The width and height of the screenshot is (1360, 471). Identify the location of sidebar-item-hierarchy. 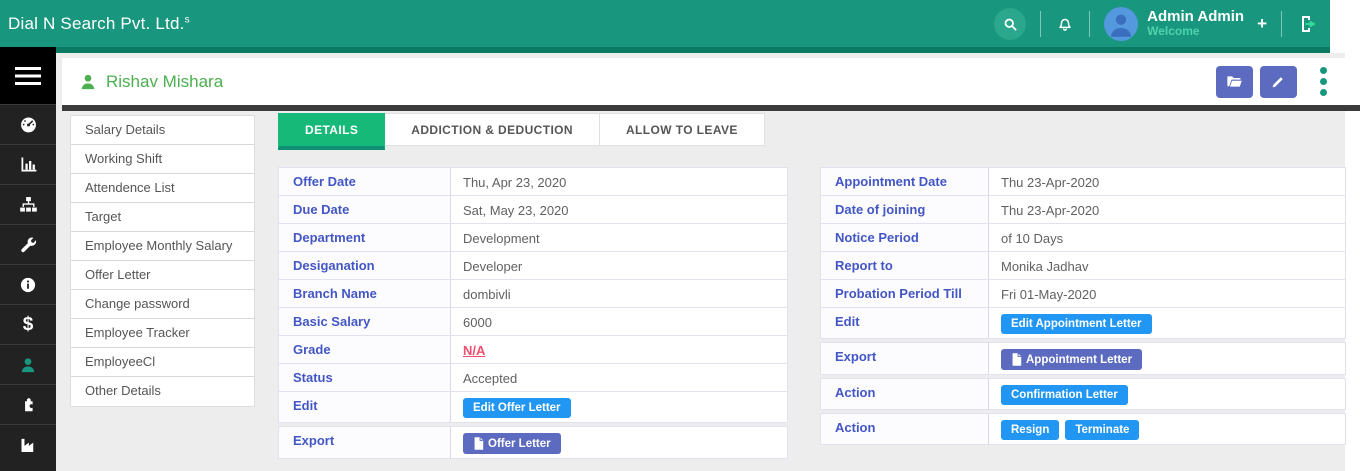
(28, 204).